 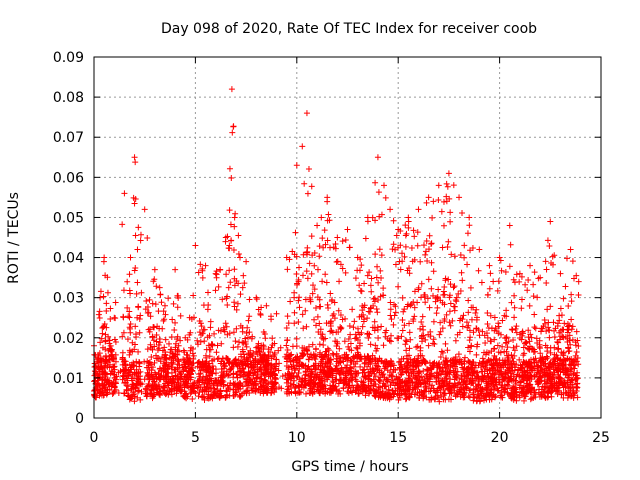 I want to click on x-tick-label: 15, so click(x=398, y=438).